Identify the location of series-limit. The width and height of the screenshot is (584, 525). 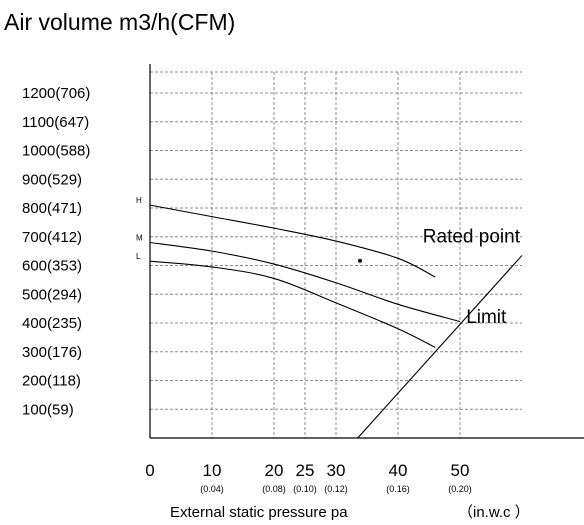
(440, 347).